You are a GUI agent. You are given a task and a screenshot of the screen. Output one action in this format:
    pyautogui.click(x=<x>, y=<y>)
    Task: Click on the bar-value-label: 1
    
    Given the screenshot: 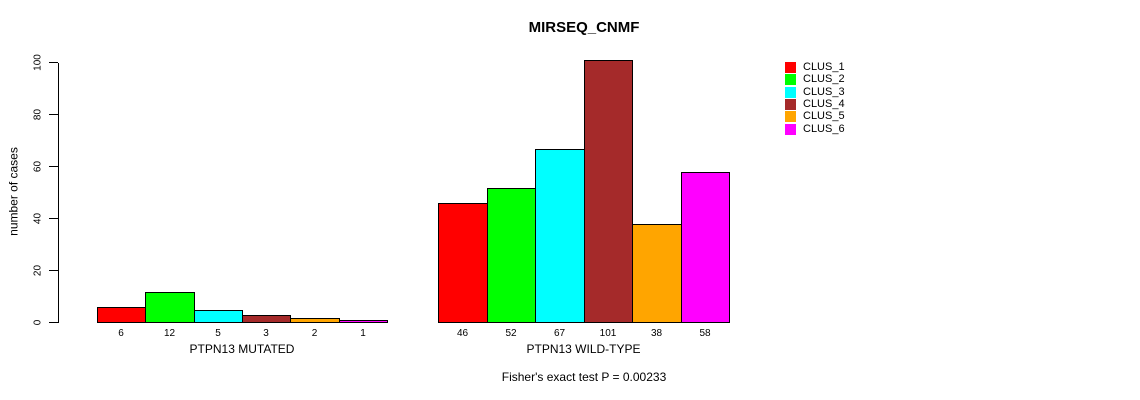 What is the action you would take?
    pyautogui.click(x=363, y=333)
    